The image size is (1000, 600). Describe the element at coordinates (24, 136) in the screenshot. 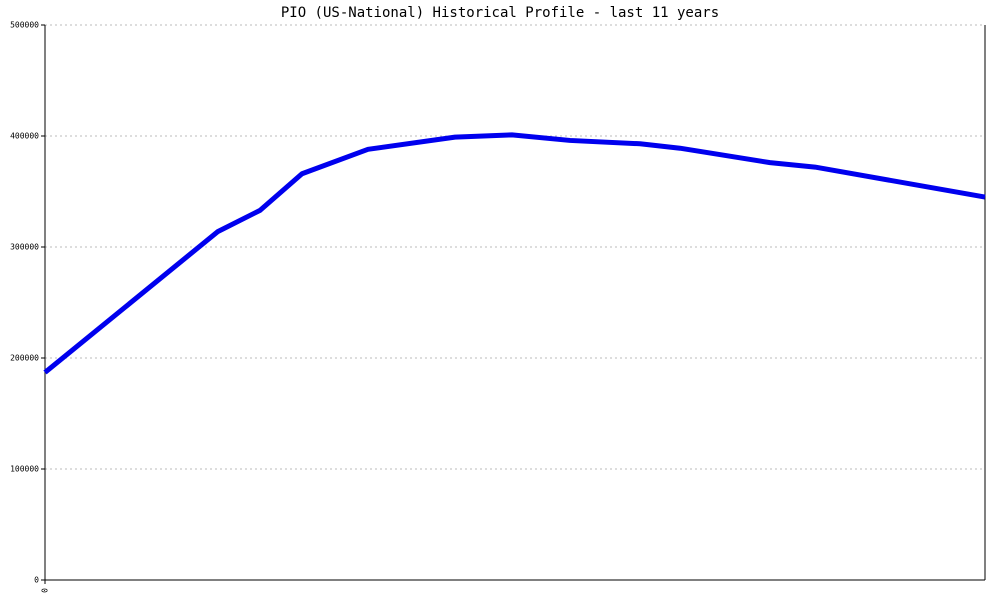

I see `y-tick-label: 400000` at that location.